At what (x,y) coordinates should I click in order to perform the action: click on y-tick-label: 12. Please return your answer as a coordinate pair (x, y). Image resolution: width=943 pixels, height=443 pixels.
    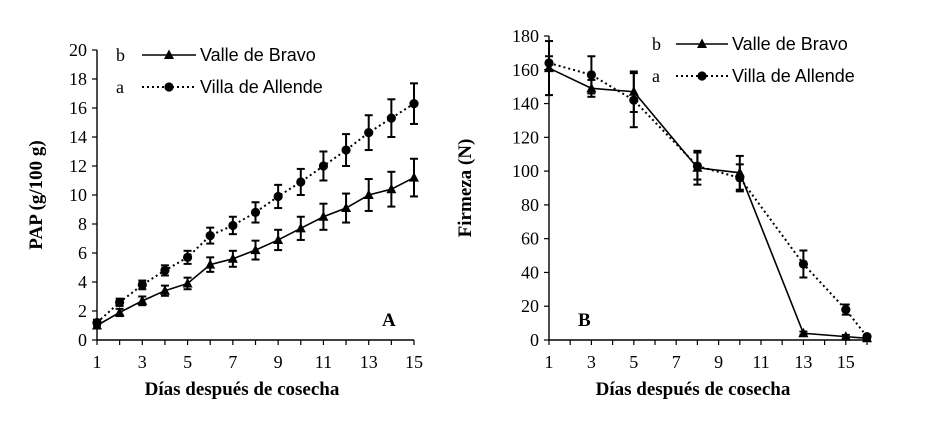
    Looking at the image, I should click on (78, 166).